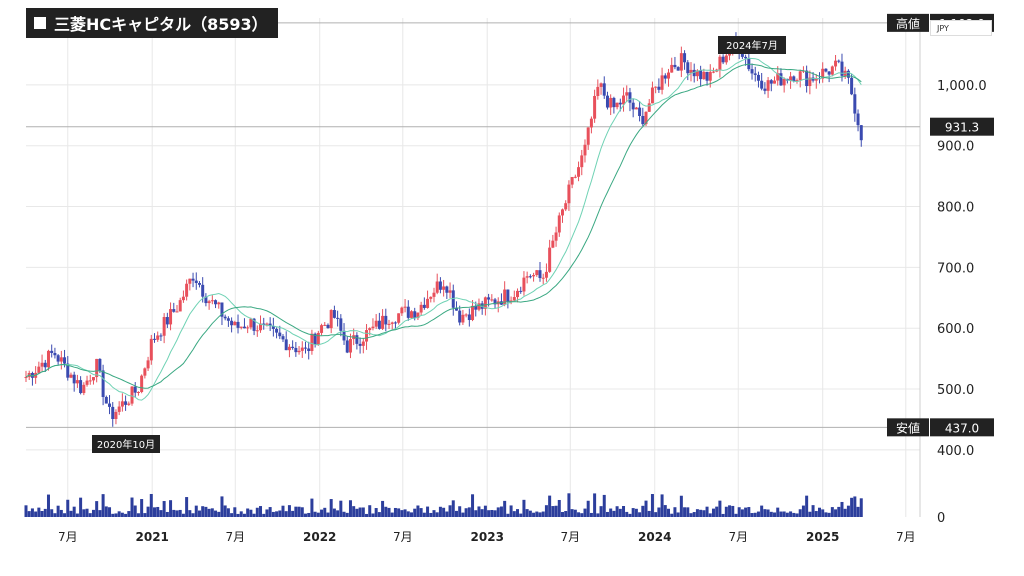  I want to click on low-marker-label: 安値, so click(908, 427).